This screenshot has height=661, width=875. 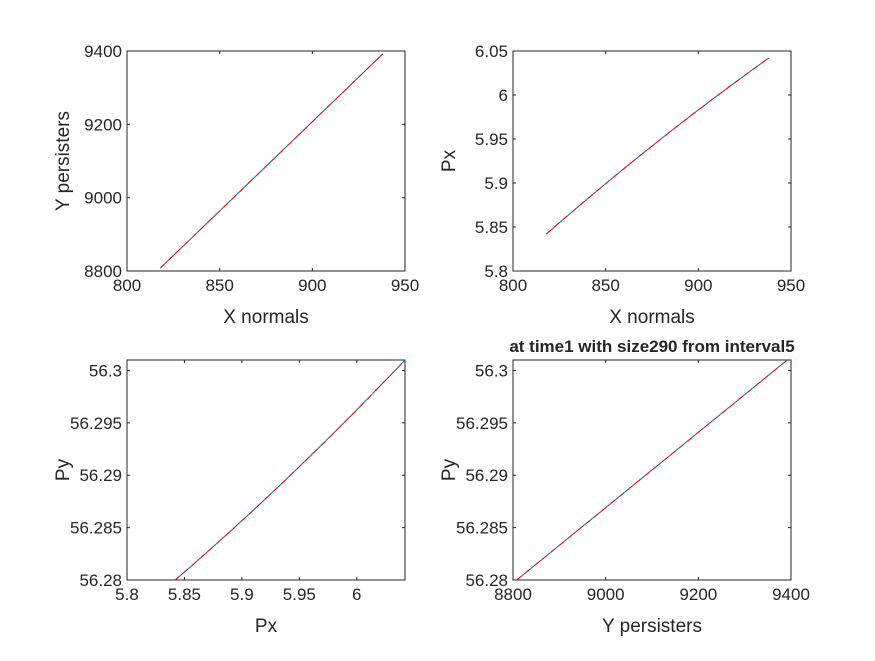 What do you see at coordinates (513, 594) in the screenshot?
I see `x-tick-label: 8800` at bounding box center [513, 594].